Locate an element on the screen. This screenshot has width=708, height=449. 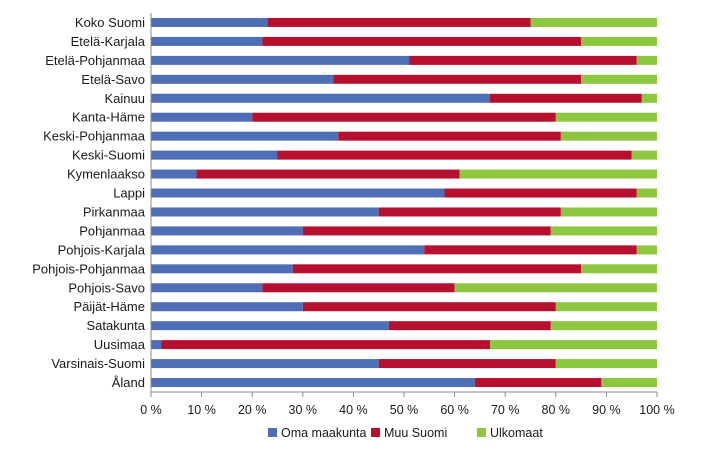
category-label-pirkanmaa: Pirkanmaa is located at coordinates (114, 211).